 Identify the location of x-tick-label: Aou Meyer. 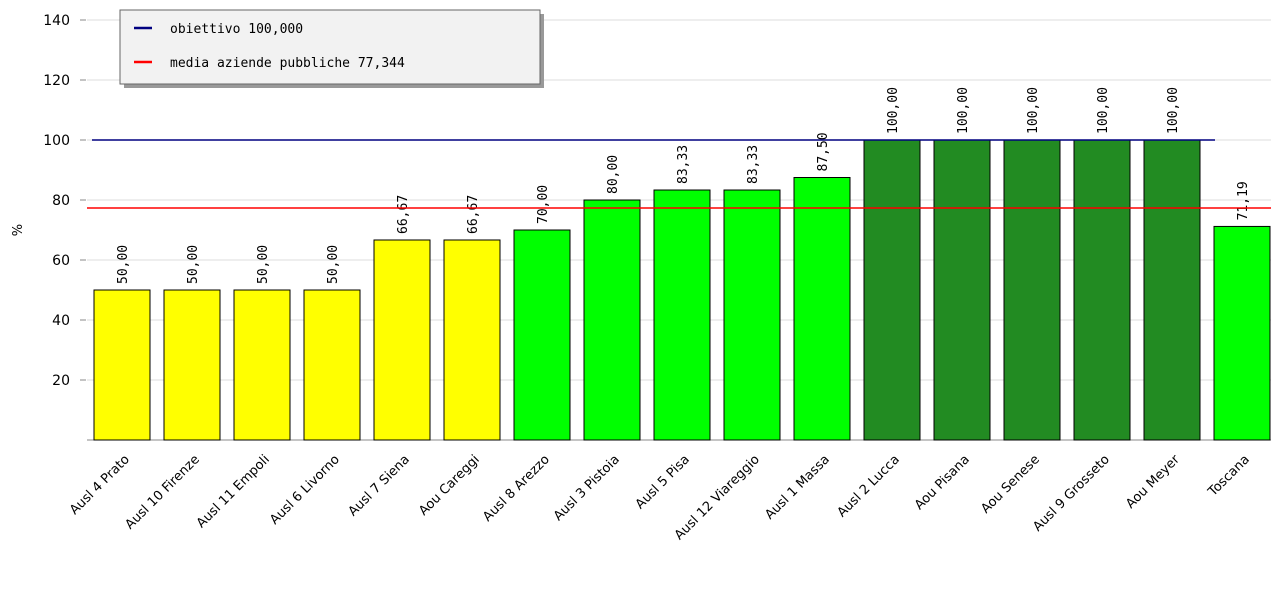
(1153, 482).